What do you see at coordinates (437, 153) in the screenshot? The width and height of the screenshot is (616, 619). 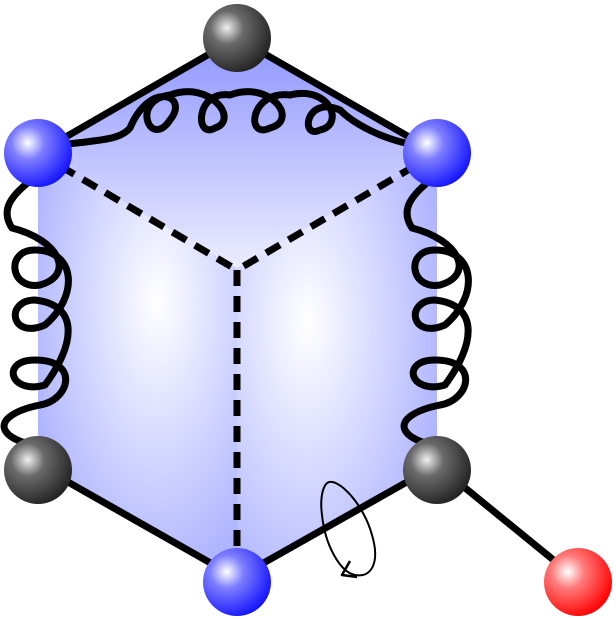 I see `node-upper-right` at bounding box center [437, 153].